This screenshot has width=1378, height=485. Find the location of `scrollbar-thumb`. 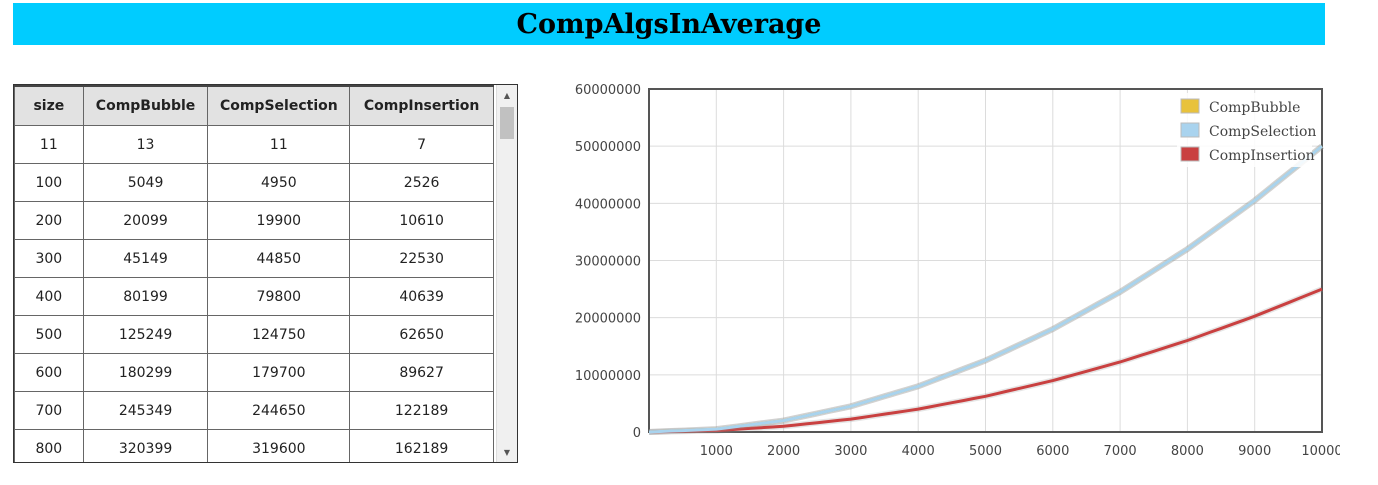

scrollbar-thumb is located at coordinates (507, 123).